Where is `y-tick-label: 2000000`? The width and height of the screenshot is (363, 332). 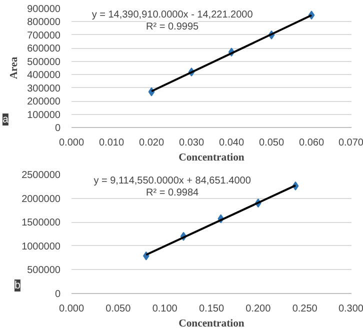
y-tick-label: 2000000 is located at coordinates (41, 199).